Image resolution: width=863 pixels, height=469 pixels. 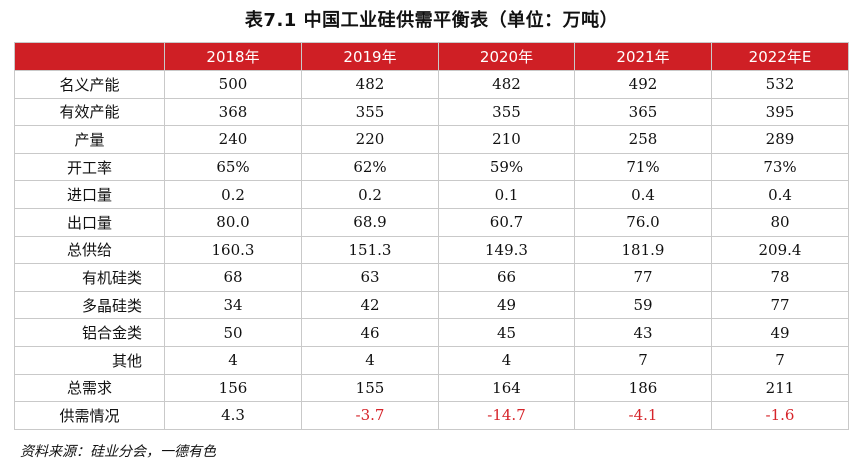 I want to click on row-label: 供需情况, so click(x=89, y=415).